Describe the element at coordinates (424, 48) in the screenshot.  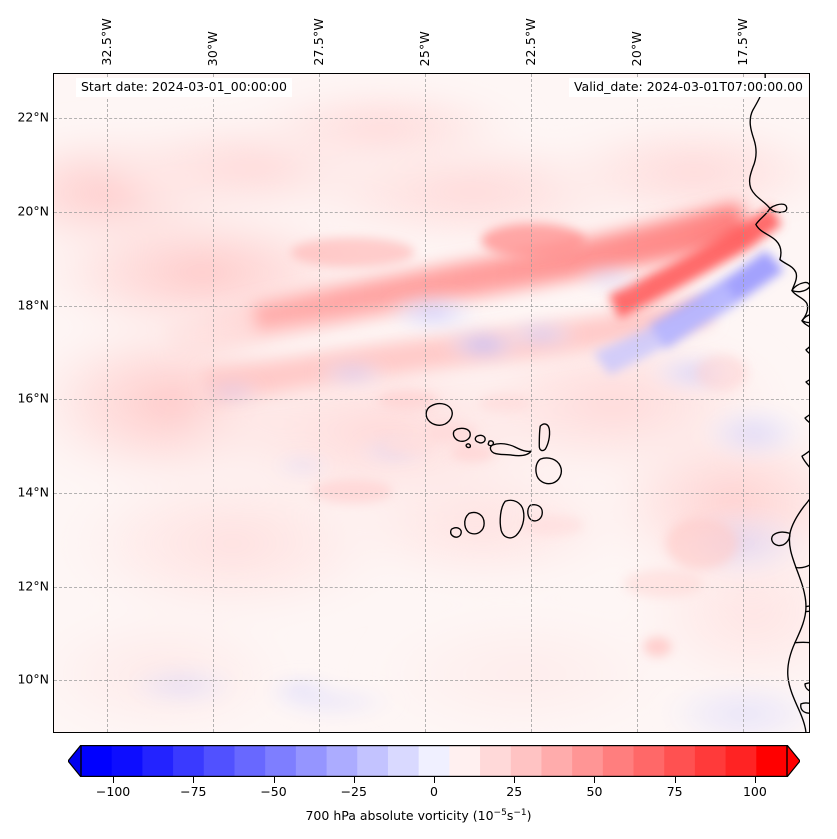
I see `longitude-tick-label: 25°W` at that location.